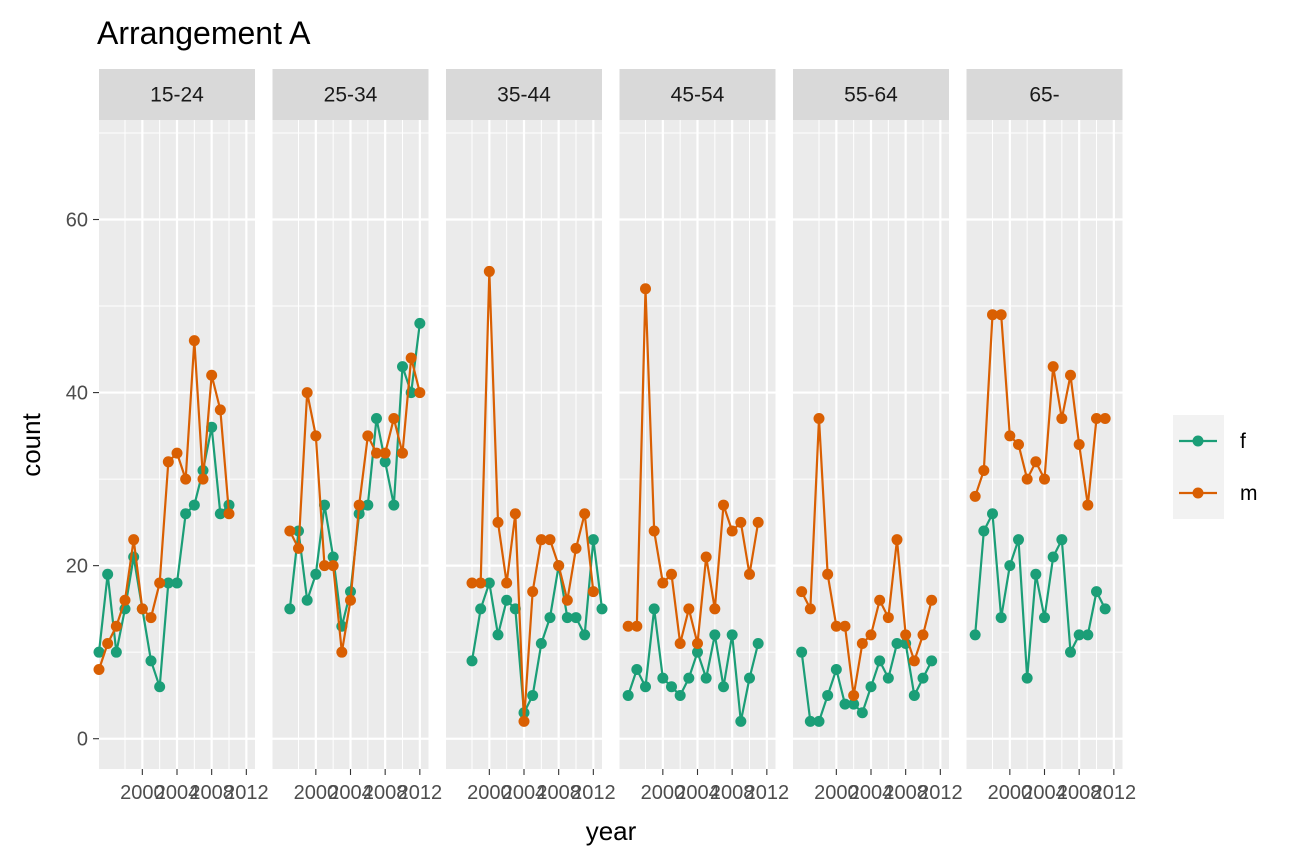 The width and height of the screenshot is (1296, 864). I want to click on legend-label-m: m, so click(1249, 493).